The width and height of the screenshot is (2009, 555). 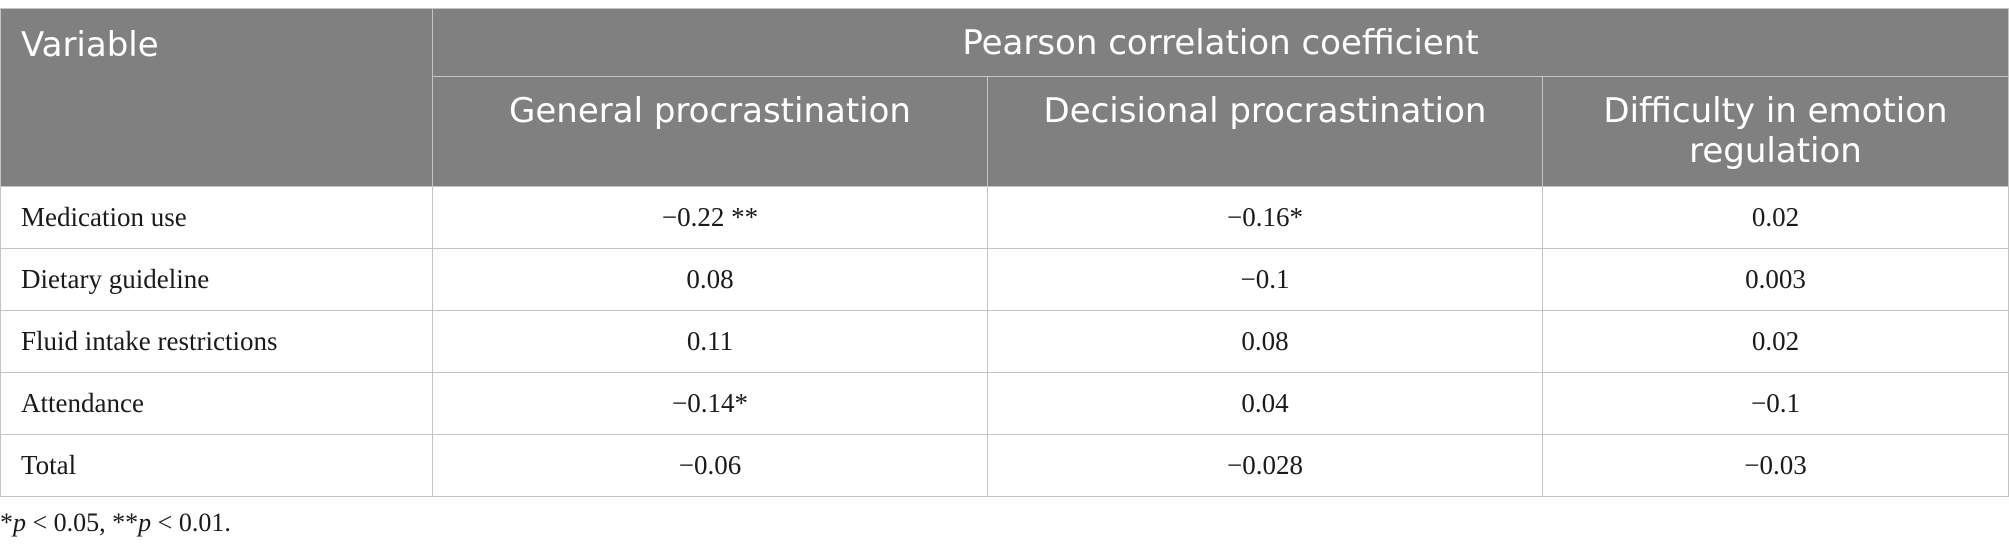 I want to click on table-cell: −0.22 **, so click(x=710, y=217).